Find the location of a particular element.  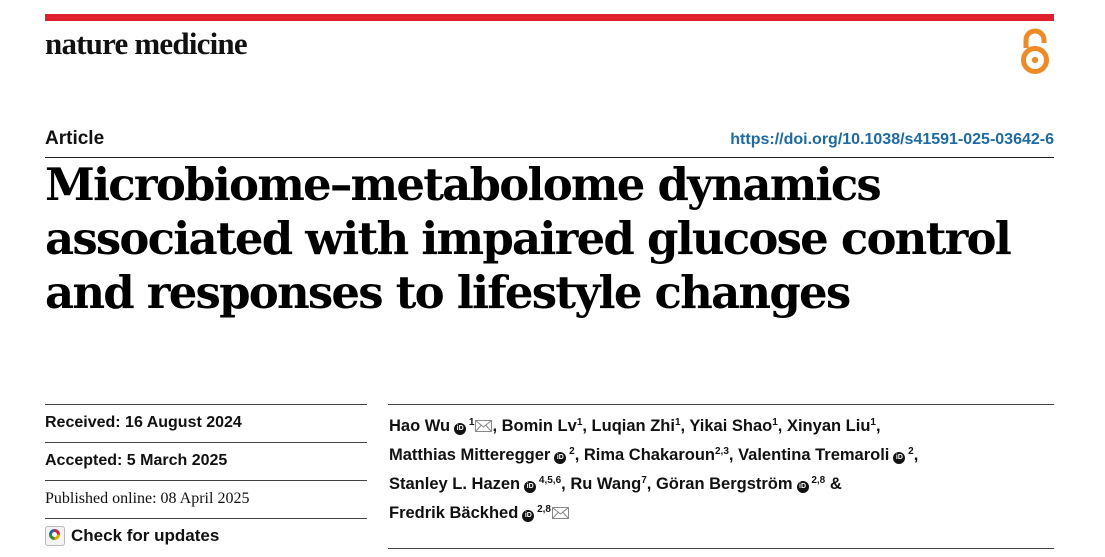

author-name: Rima Chakaroun is located at coordinates (649, 455).